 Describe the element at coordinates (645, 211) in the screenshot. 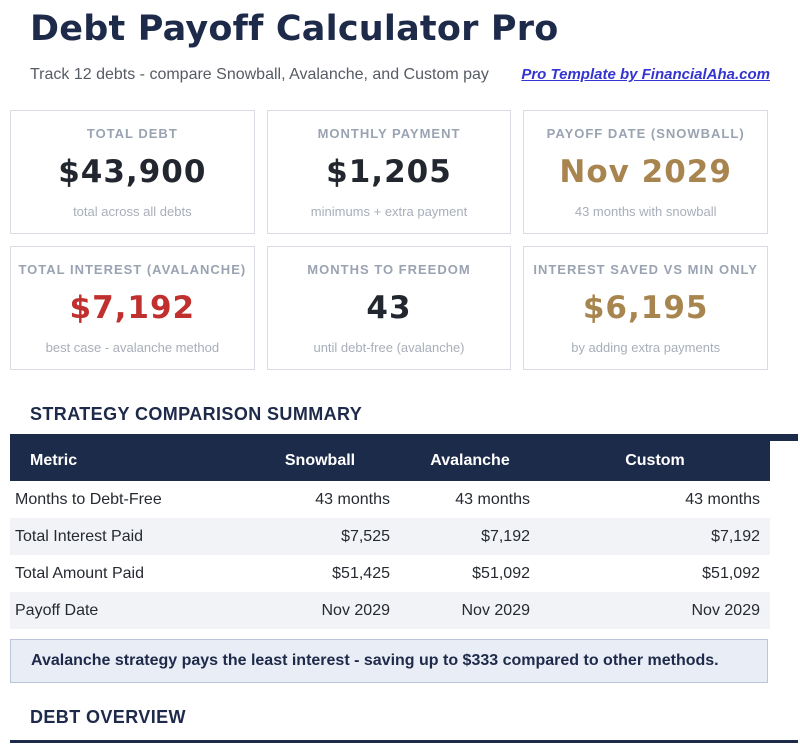

I see `stat-card-subtext: 43 months with snowball` at that location.